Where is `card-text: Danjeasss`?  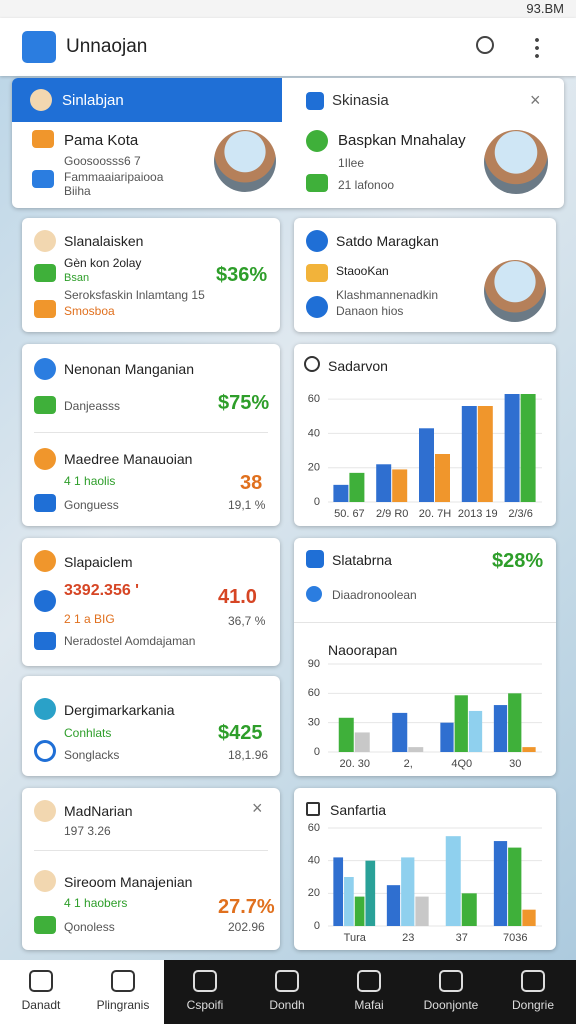
card-text: Danjeasss is located at coordinates (92, 406).